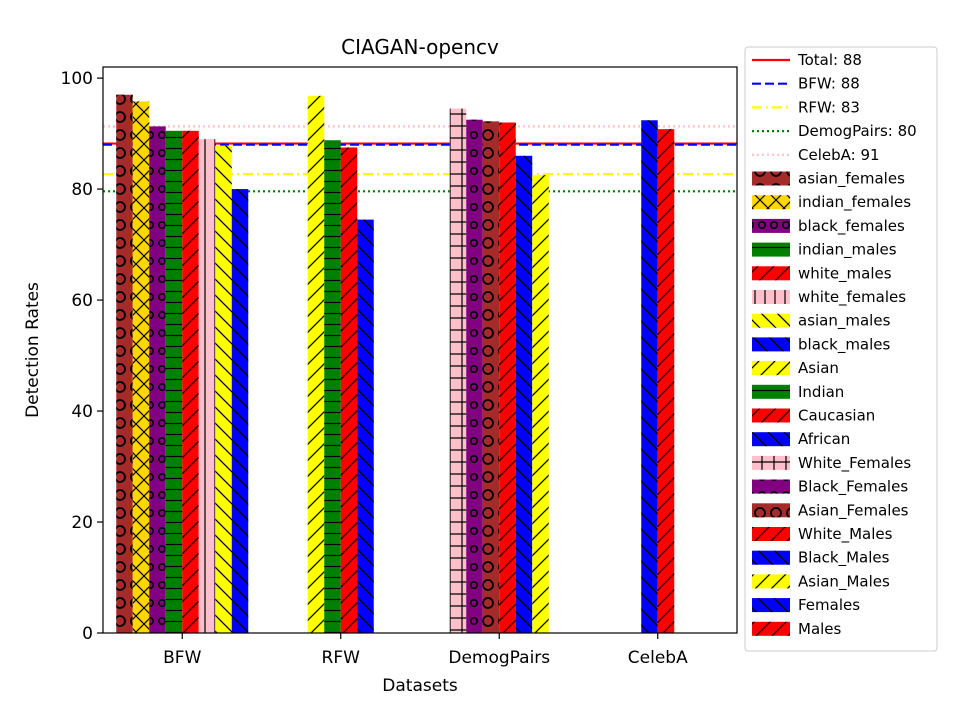  What do you see at coordinates (829, 107) in the screenshot?
I see `legend-label: RFW: 83` at bounding box center [829, 107].